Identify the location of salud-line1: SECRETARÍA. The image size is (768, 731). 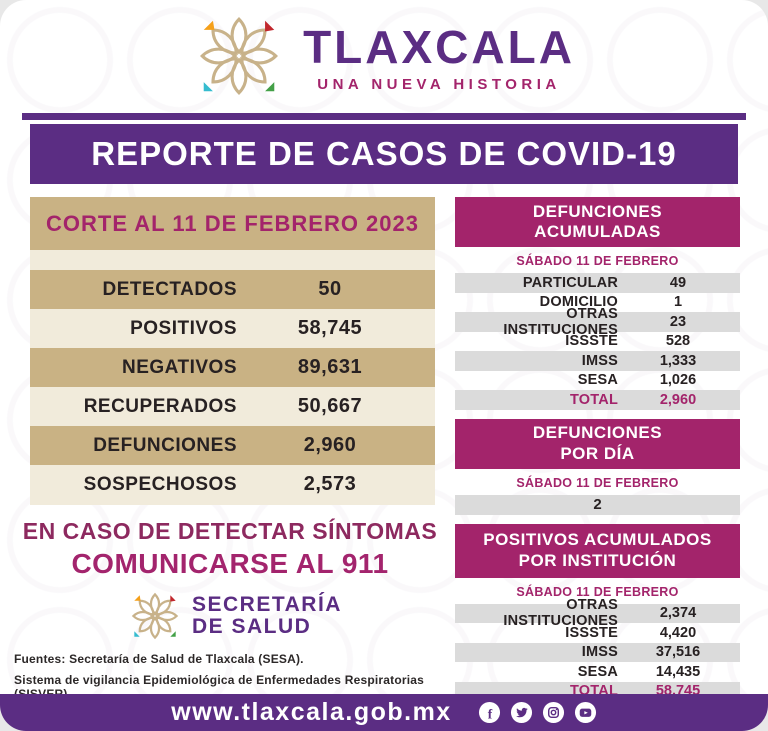
(267, 604).